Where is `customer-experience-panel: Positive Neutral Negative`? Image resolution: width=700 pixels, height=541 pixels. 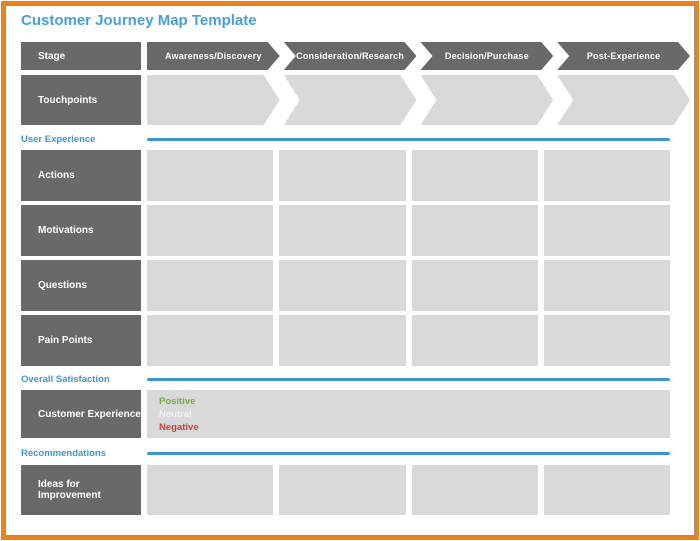 customer-experience-panel: Positive Neutral Negative is located at coordinates (408, 414).